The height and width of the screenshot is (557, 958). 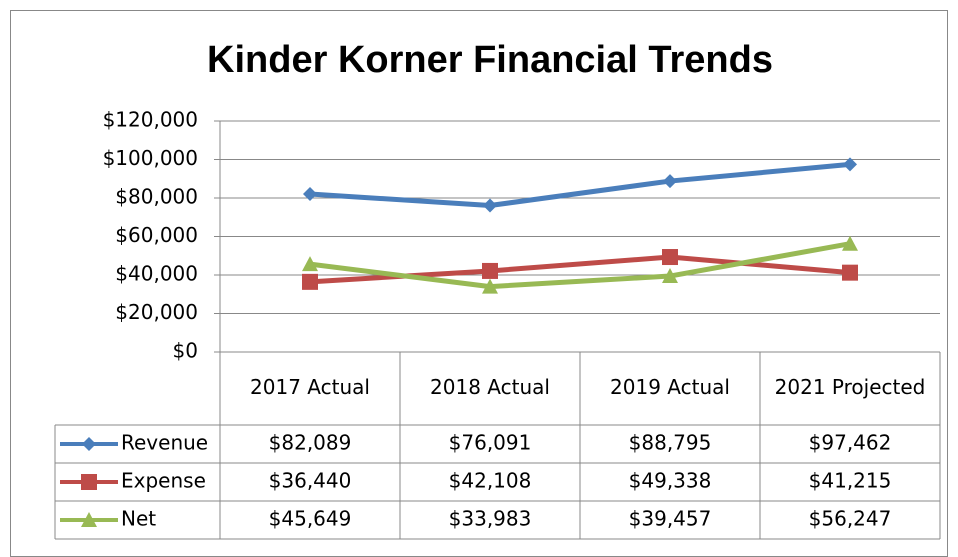 I want to click on y-tick-label: $40,000, so click(x=156, y=274).